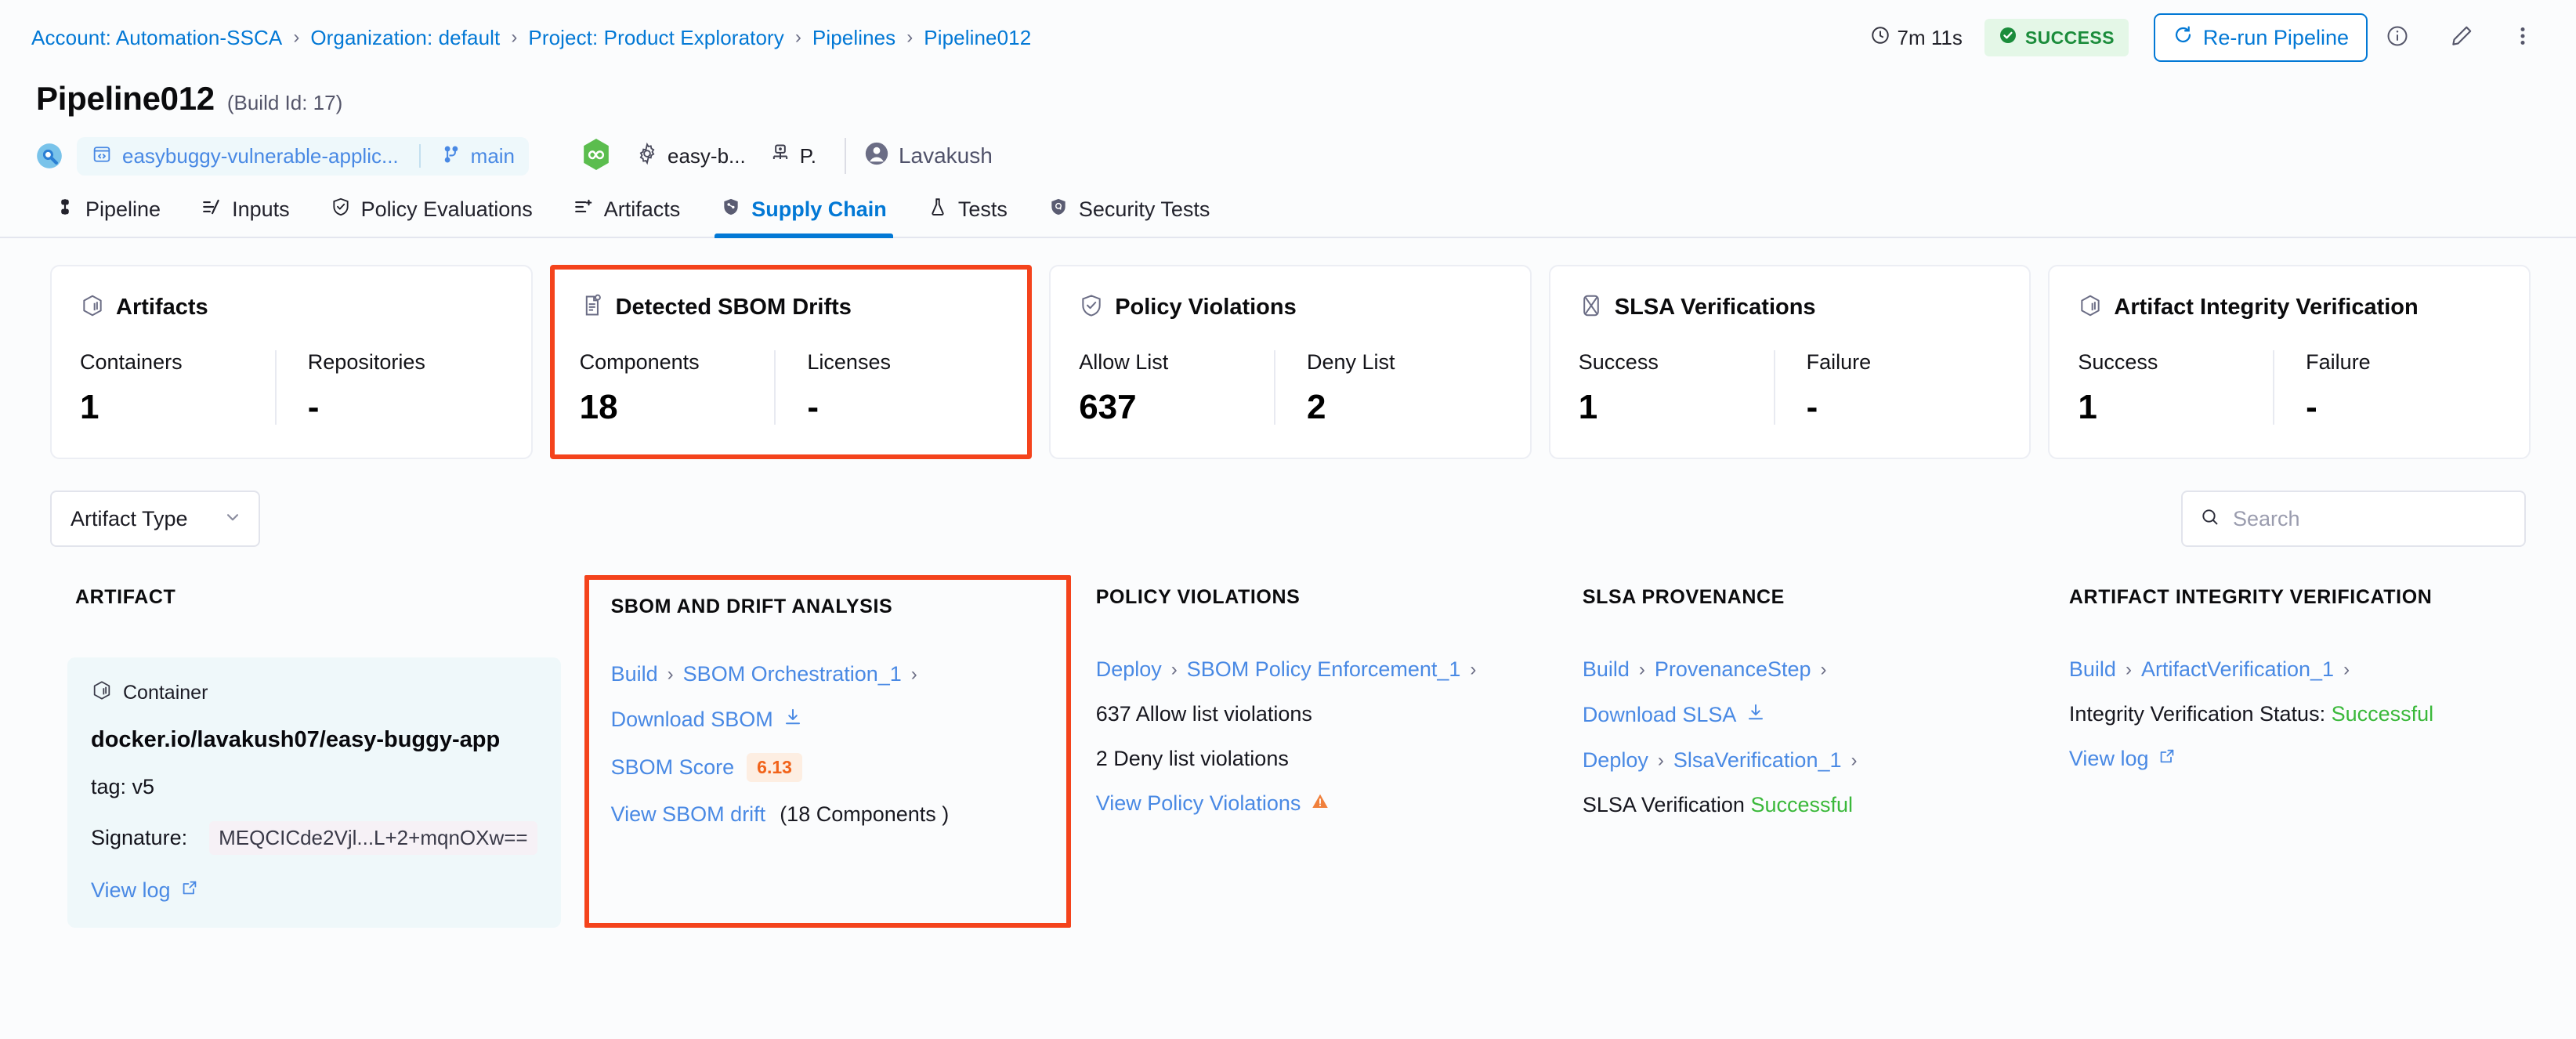 The height and width of the screenshot is (1039, 2576). I want to click on supply-chain-shield-icon, so click(731, 210).